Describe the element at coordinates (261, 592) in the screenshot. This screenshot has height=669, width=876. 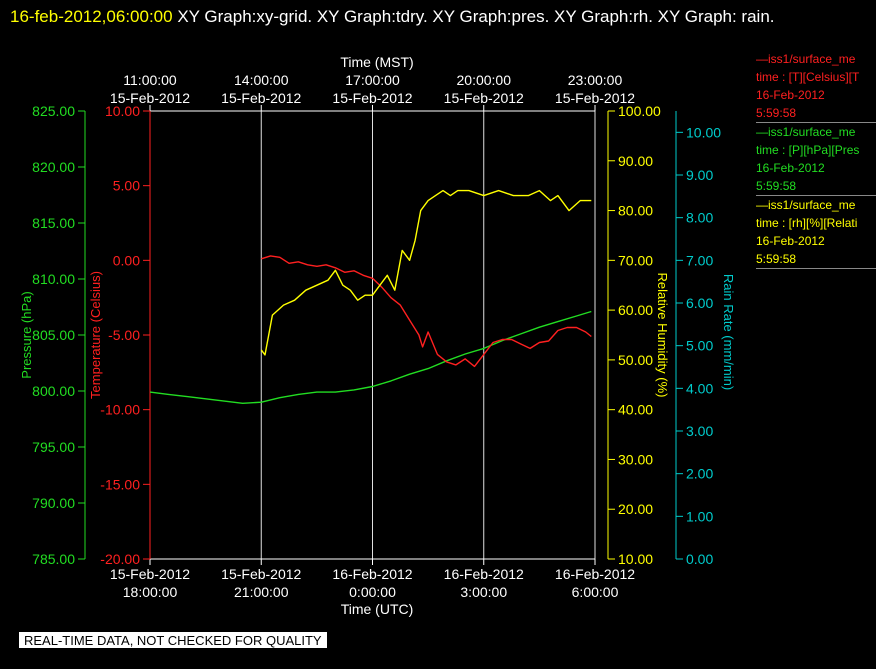
I see `bottom-tick-label: 21:00:00` at that location.